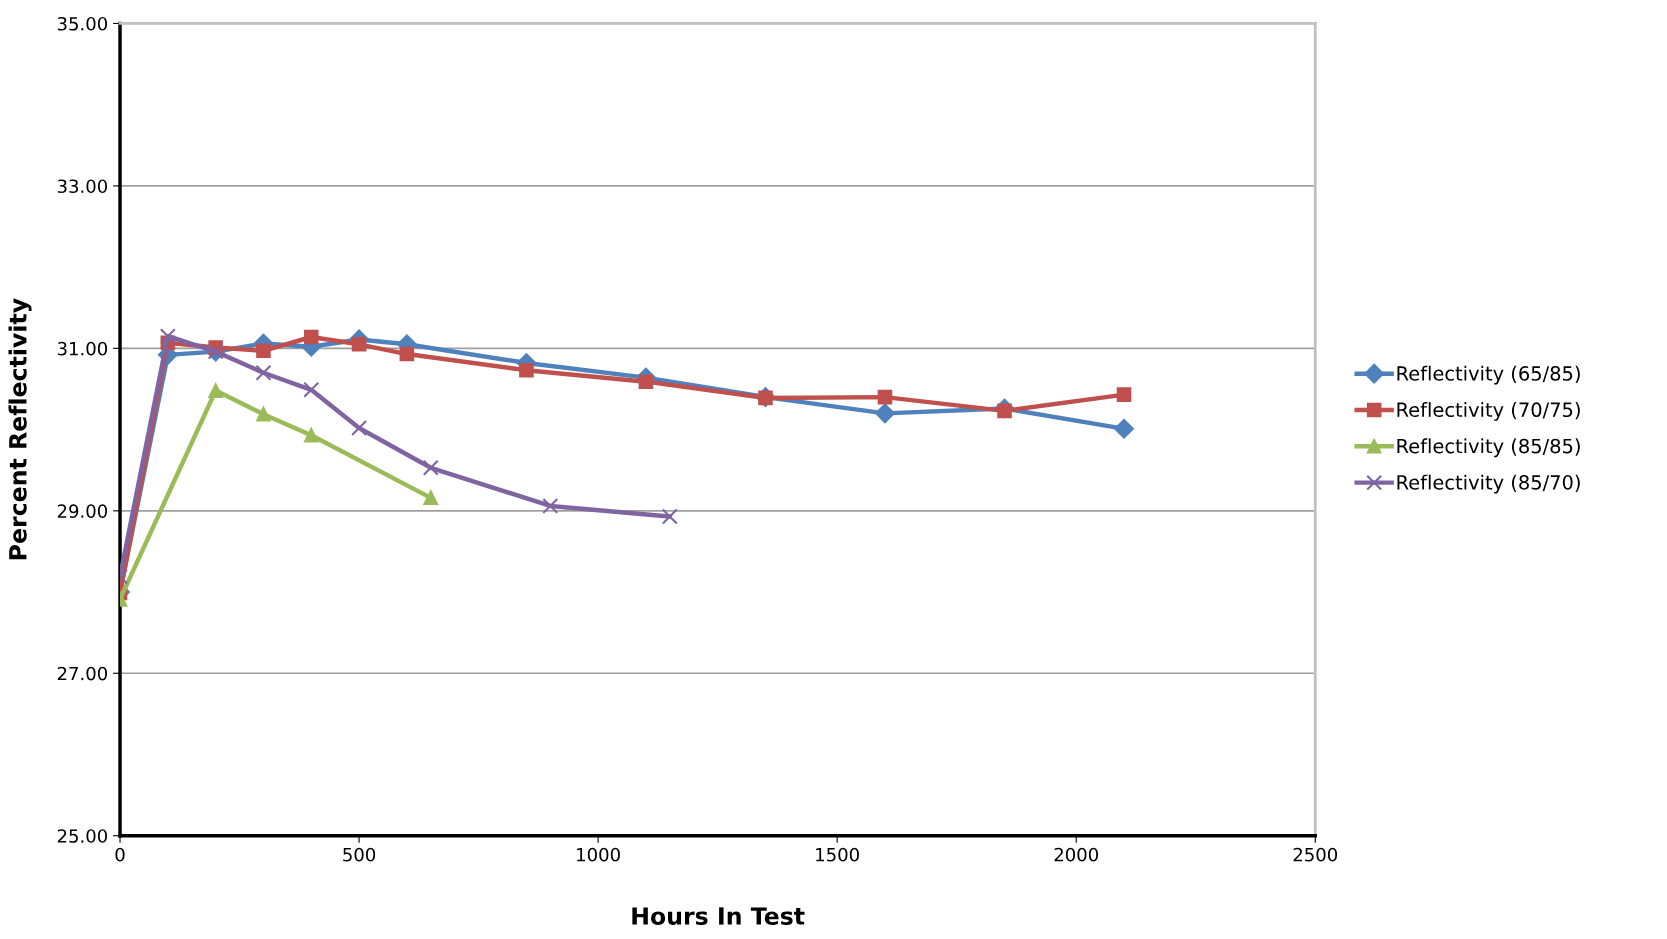  Describe the element at coordinates (1488, 411) in the screenshot. I see `legend-label: Reflectivity (70/75)` at that location.